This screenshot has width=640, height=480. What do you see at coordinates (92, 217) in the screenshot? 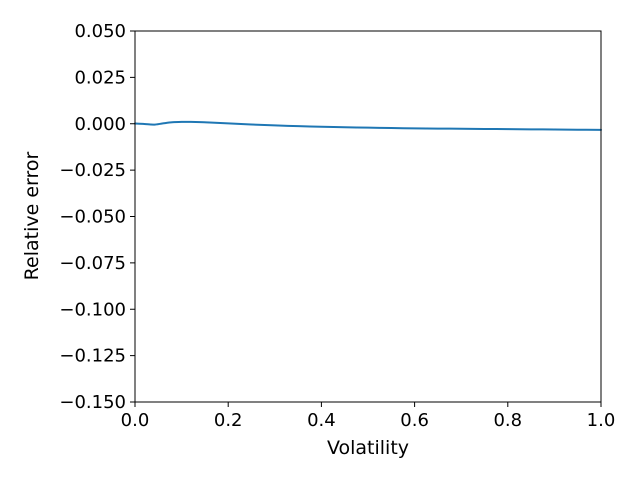
I see `y-tick-label: −0.050` at bounding box center [92, 217].